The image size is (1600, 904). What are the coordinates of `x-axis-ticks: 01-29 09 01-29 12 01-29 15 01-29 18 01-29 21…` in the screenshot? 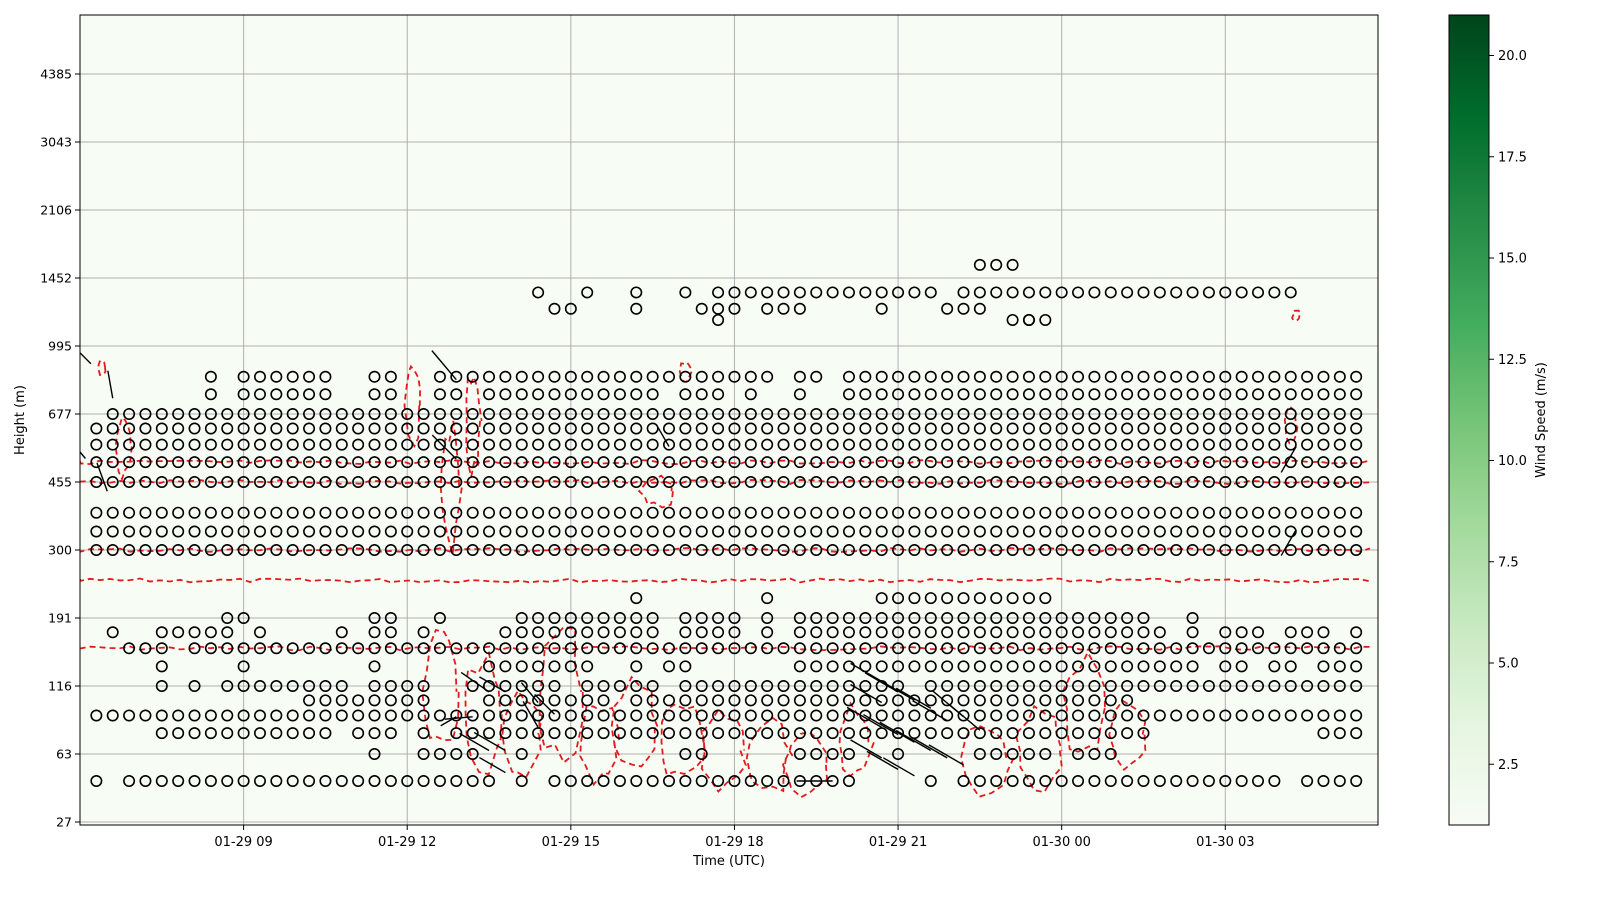 It's located at (734, 837).